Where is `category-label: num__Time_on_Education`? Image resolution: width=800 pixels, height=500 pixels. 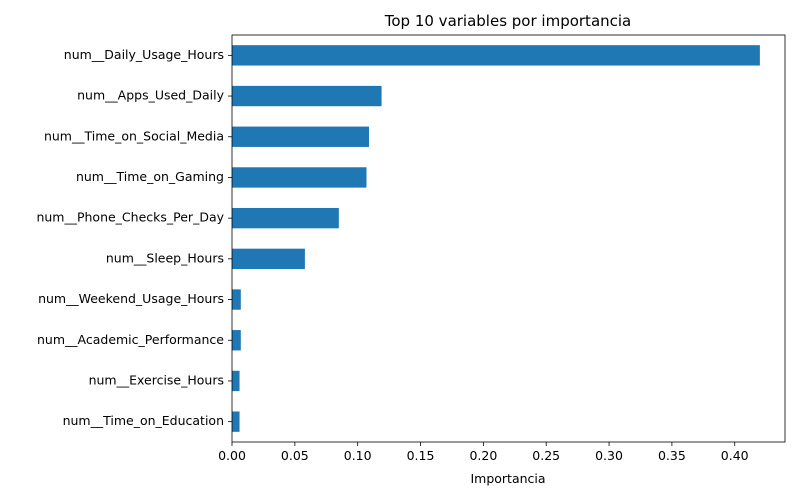
category-label: num__Time_on_Education is located at coordinates (143, 420).